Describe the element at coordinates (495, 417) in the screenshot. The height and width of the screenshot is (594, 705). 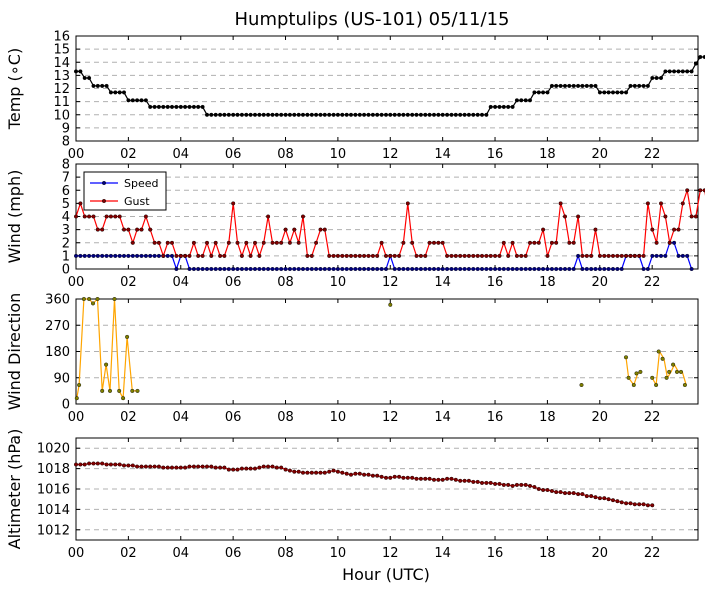
I see `x-tick-label: 16` at that location.